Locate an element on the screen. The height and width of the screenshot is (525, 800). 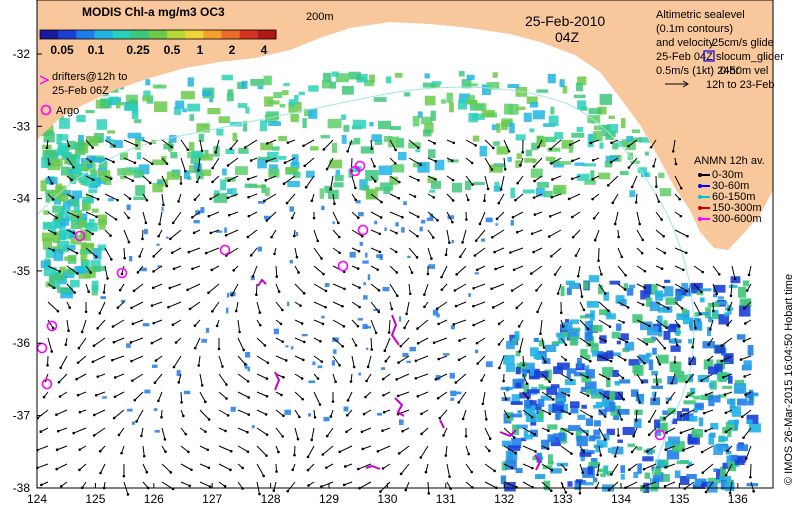
argo-legend-label: Argo is located at coordinates (67, 111).